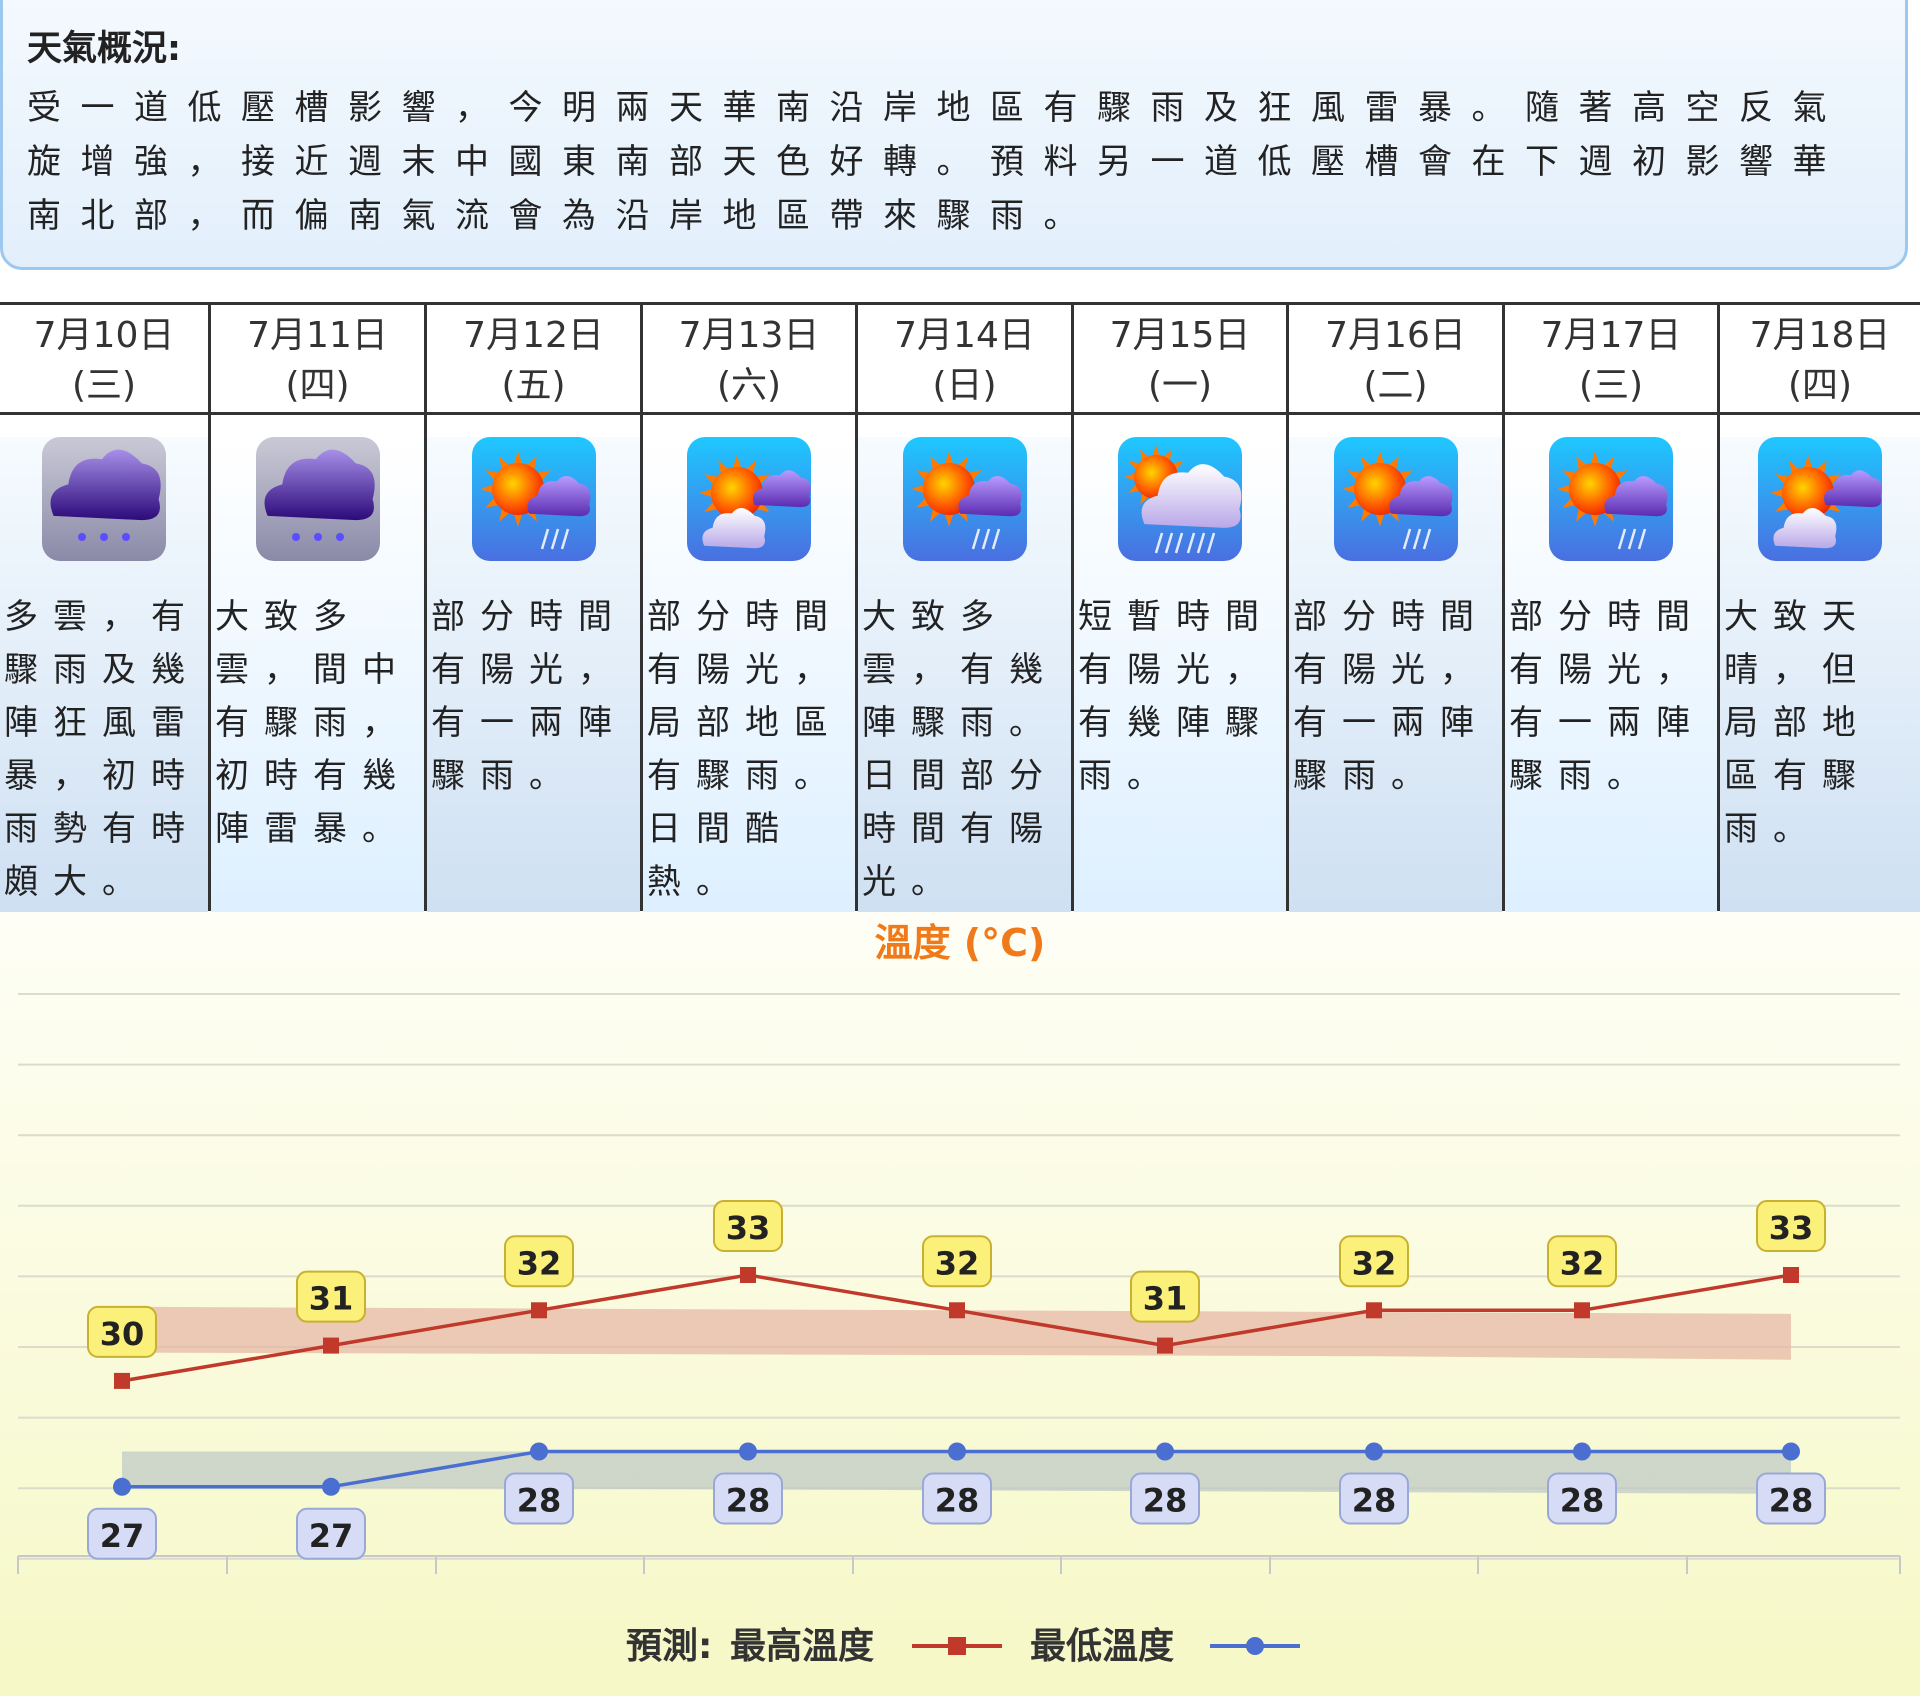  I want to click on legend-max-label: 最高溫度, so click(802, 1646).